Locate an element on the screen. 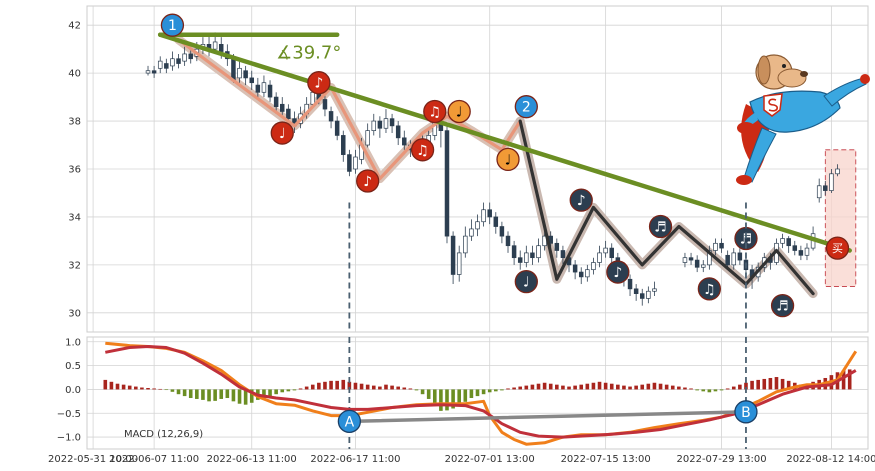  price-y-tick-label: 42 is located at coordinates (74, 26).